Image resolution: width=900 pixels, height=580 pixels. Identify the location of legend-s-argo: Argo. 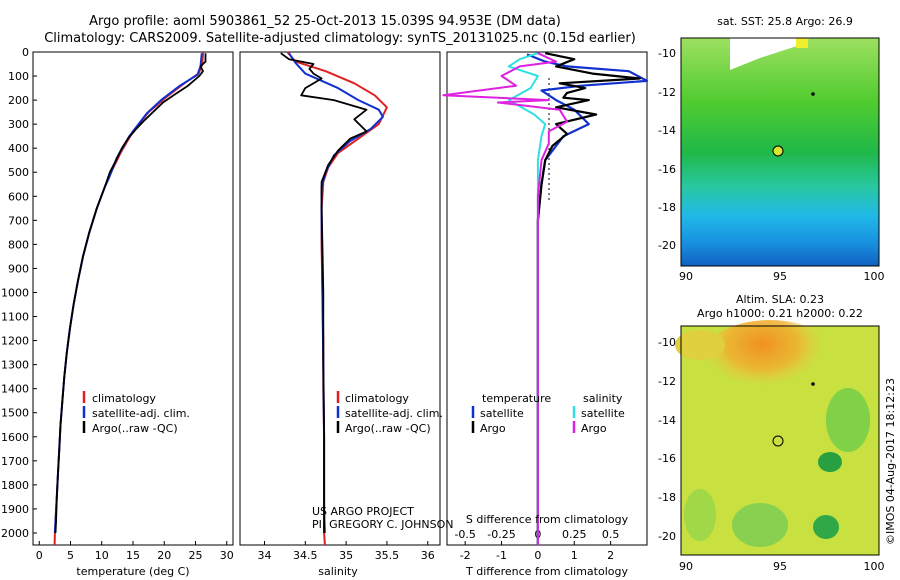
(594, 428).